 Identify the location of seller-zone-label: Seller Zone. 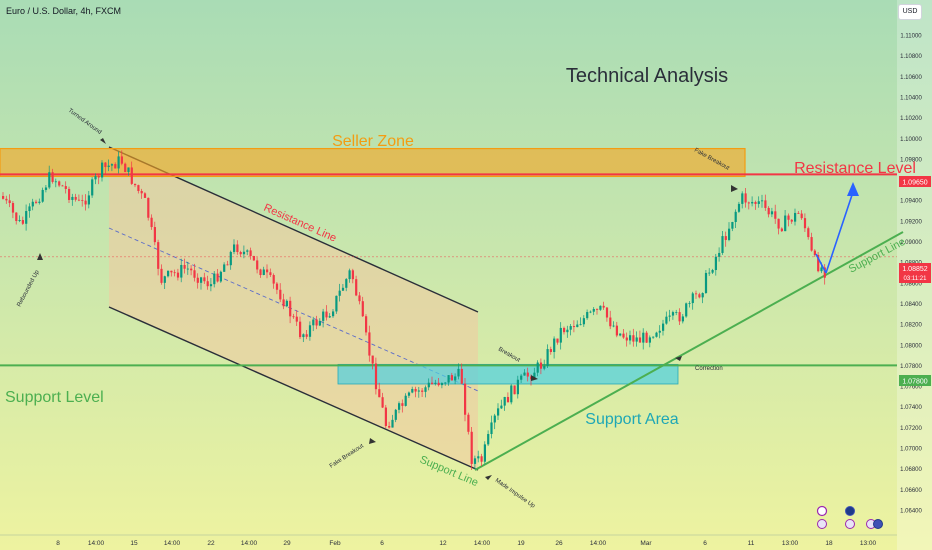
(373, 141).